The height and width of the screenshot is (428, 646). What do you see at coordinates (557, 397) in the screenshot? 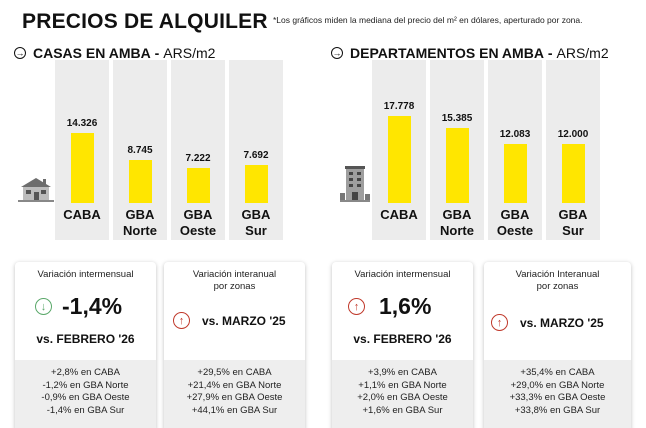
I see `zone-item: +33,3% en GBA Oeste` at bounding box center [557, 397].